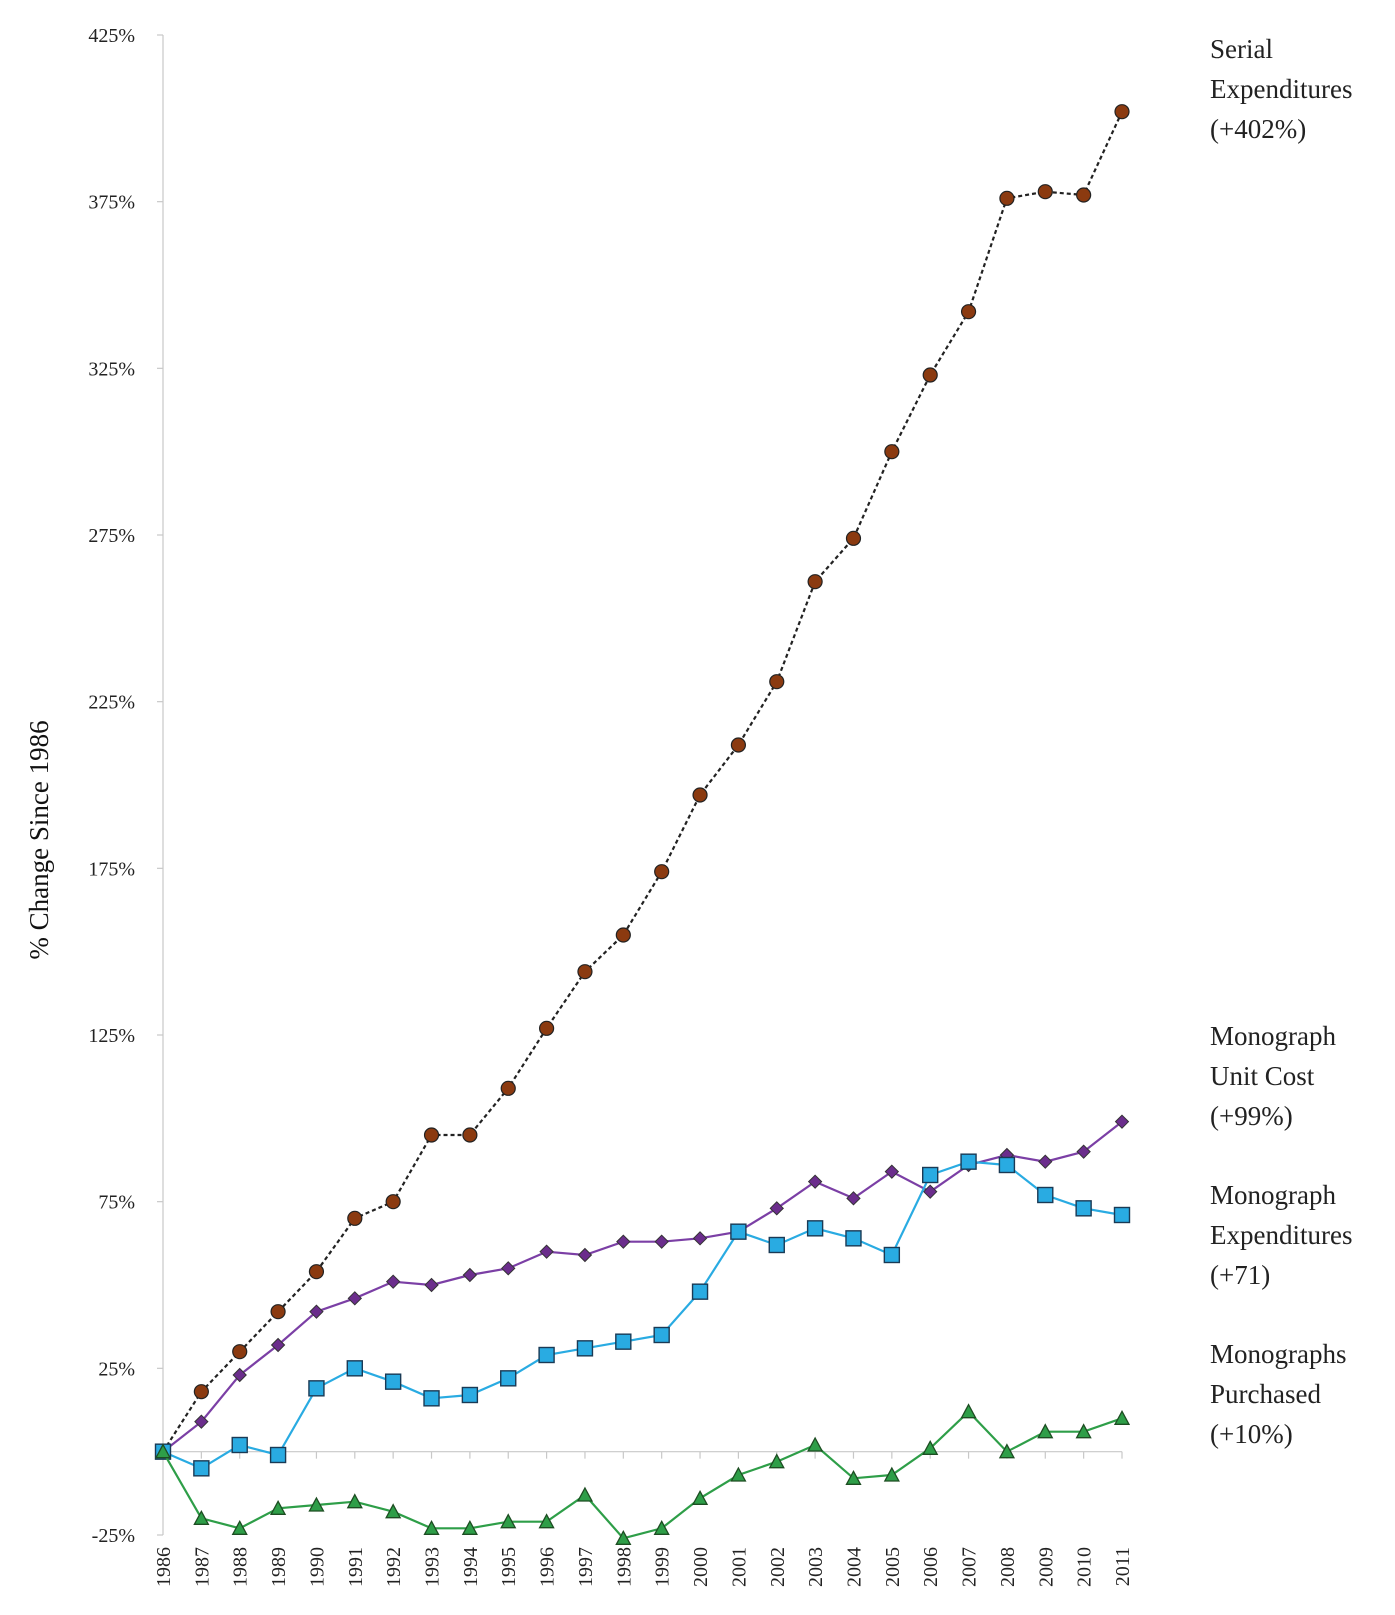  I want to click on x-tick-label: 2009, so click(1046, 1567).